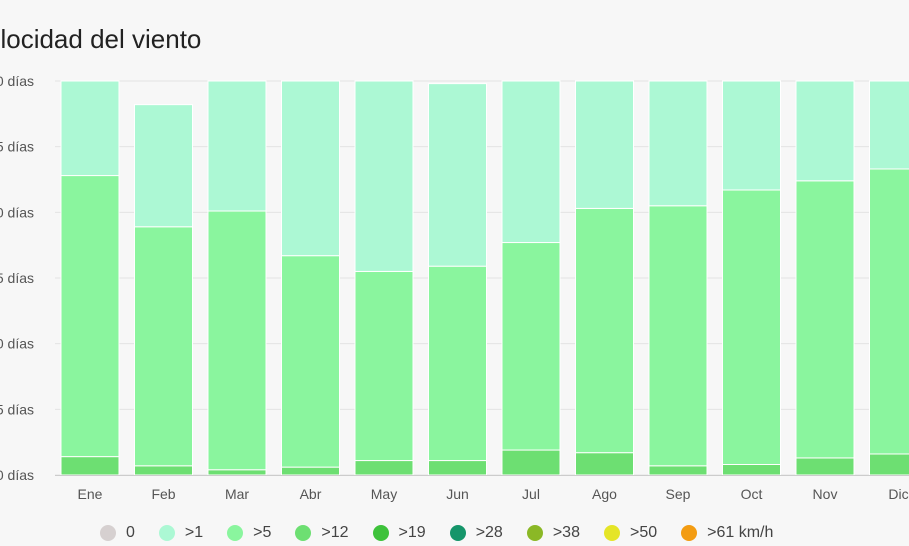 The width and height of the screenshot is (909, 546). I want to click on legend-label: >50, so click(643, 532).